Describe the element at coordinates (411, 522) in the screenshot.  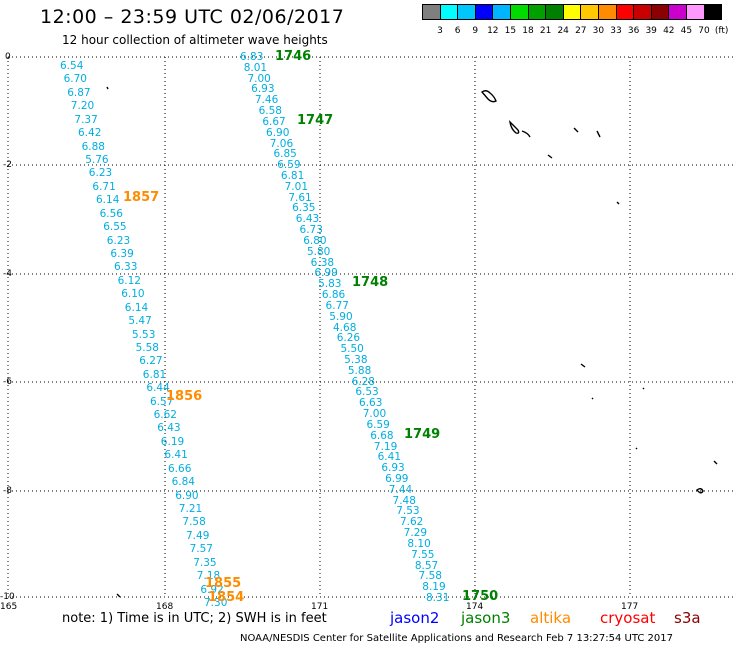
I see `wave-height-value: 7.62` at that location.